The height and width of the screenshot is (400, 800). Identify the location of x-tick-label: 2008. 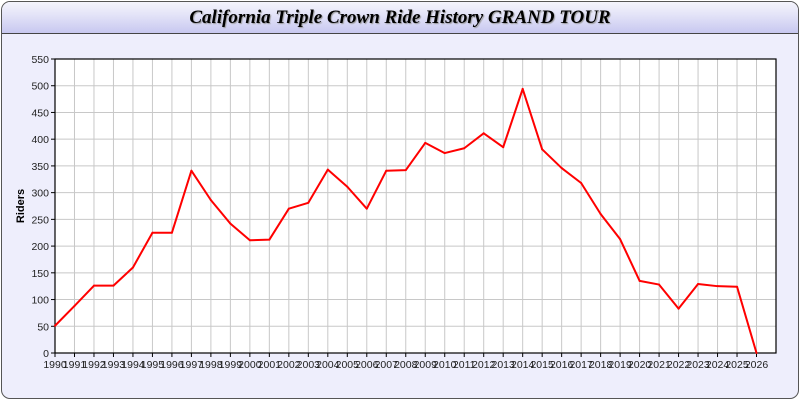
(406, 365).